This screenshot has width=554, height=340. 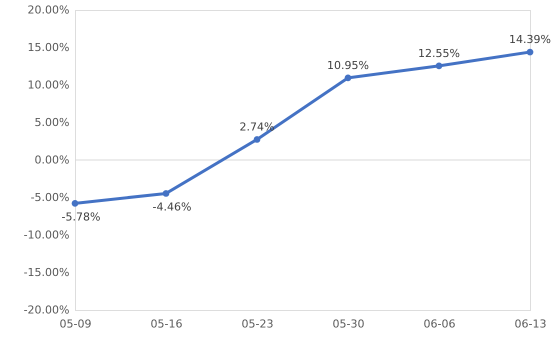 What do you see at coordinates (52, 122) in the screenshot?
I see `y-tick-label: 5.00%` at bounding box center [52, 122].